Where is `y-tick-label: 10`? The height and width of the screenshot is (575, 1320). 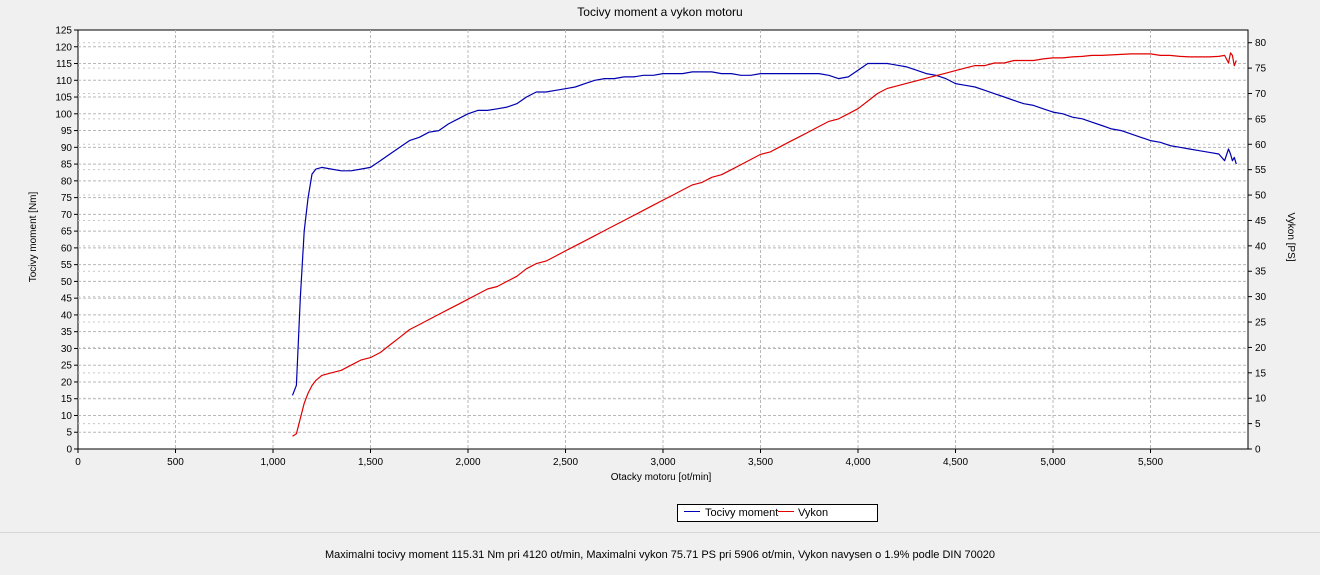
y-tick-label: 10 is located at coordinates (67, 416).